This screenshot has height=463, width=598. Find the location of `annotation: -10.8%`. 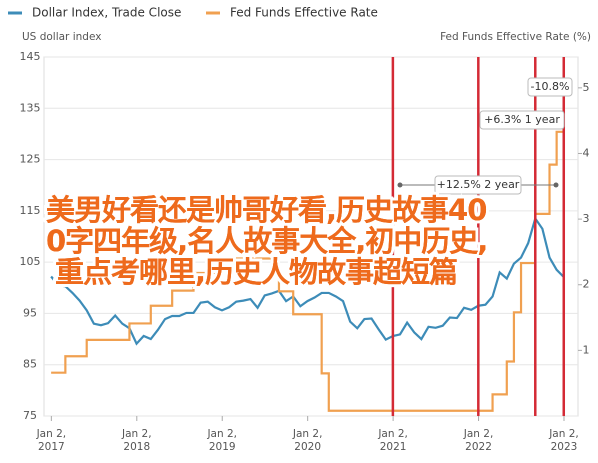

annotation: -10.8% is located at coordinates (550, 86).